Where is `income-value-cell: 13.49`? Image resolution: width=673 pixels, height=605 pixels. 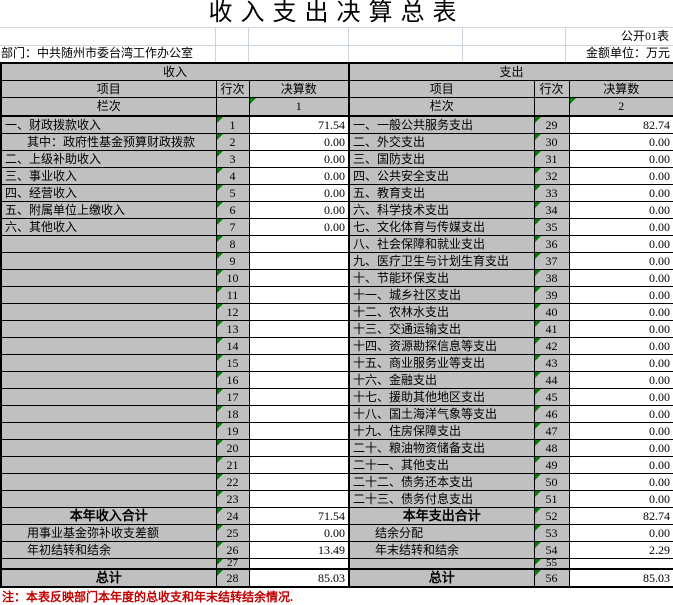 income-value-cell: 13.49 is located at coordinates (299, 549).